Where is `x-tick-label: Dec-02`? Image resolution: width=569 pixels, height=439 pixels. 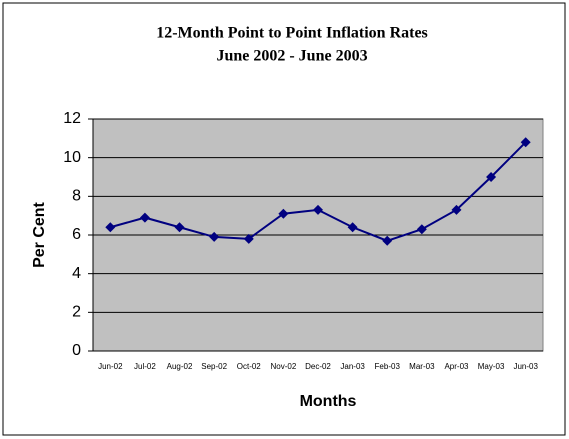
x-tick-label: Dec-02 is located at coordinates (318, 366).